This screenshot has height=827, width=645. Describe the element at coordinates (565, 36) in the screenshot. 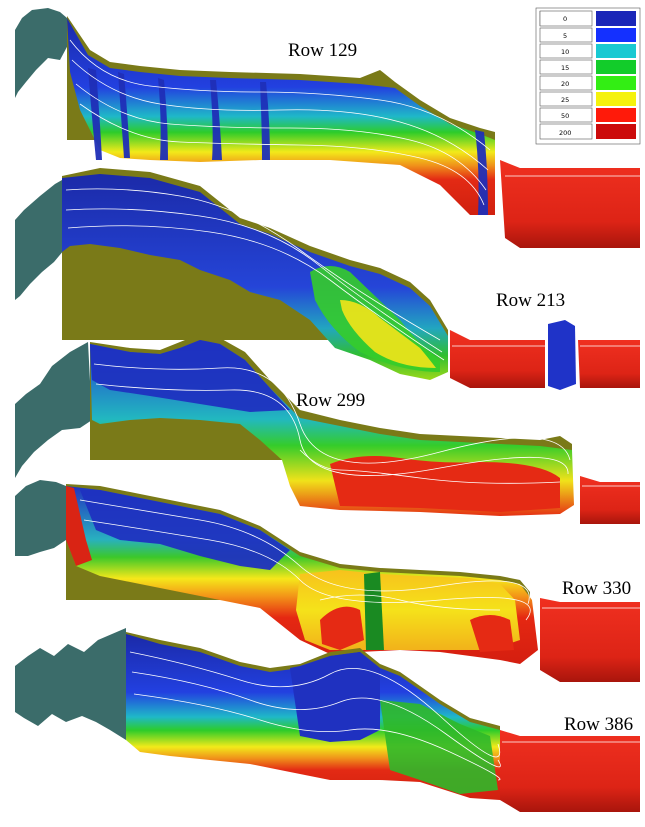

I see `legend-value: 5` at that location.